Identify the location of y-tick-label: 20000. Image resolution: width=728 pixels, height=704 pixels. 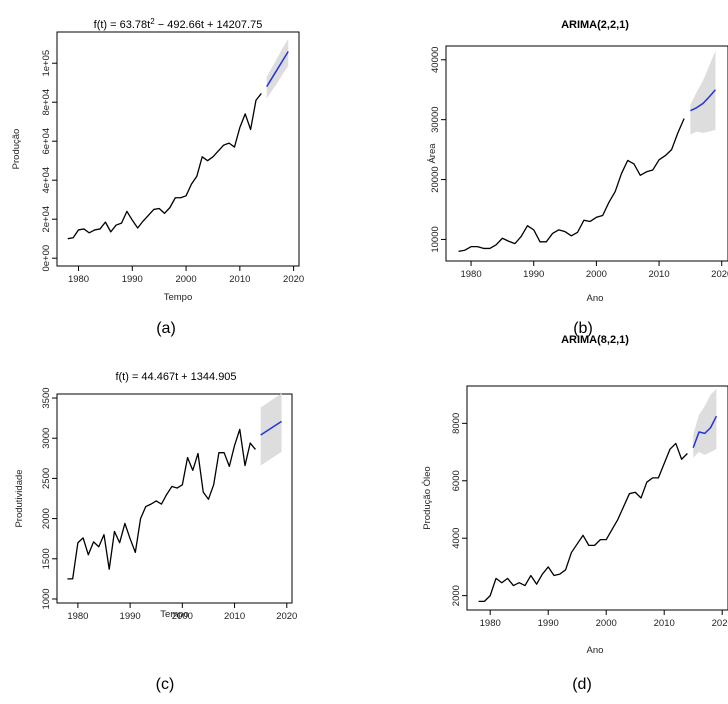
(435, 179).